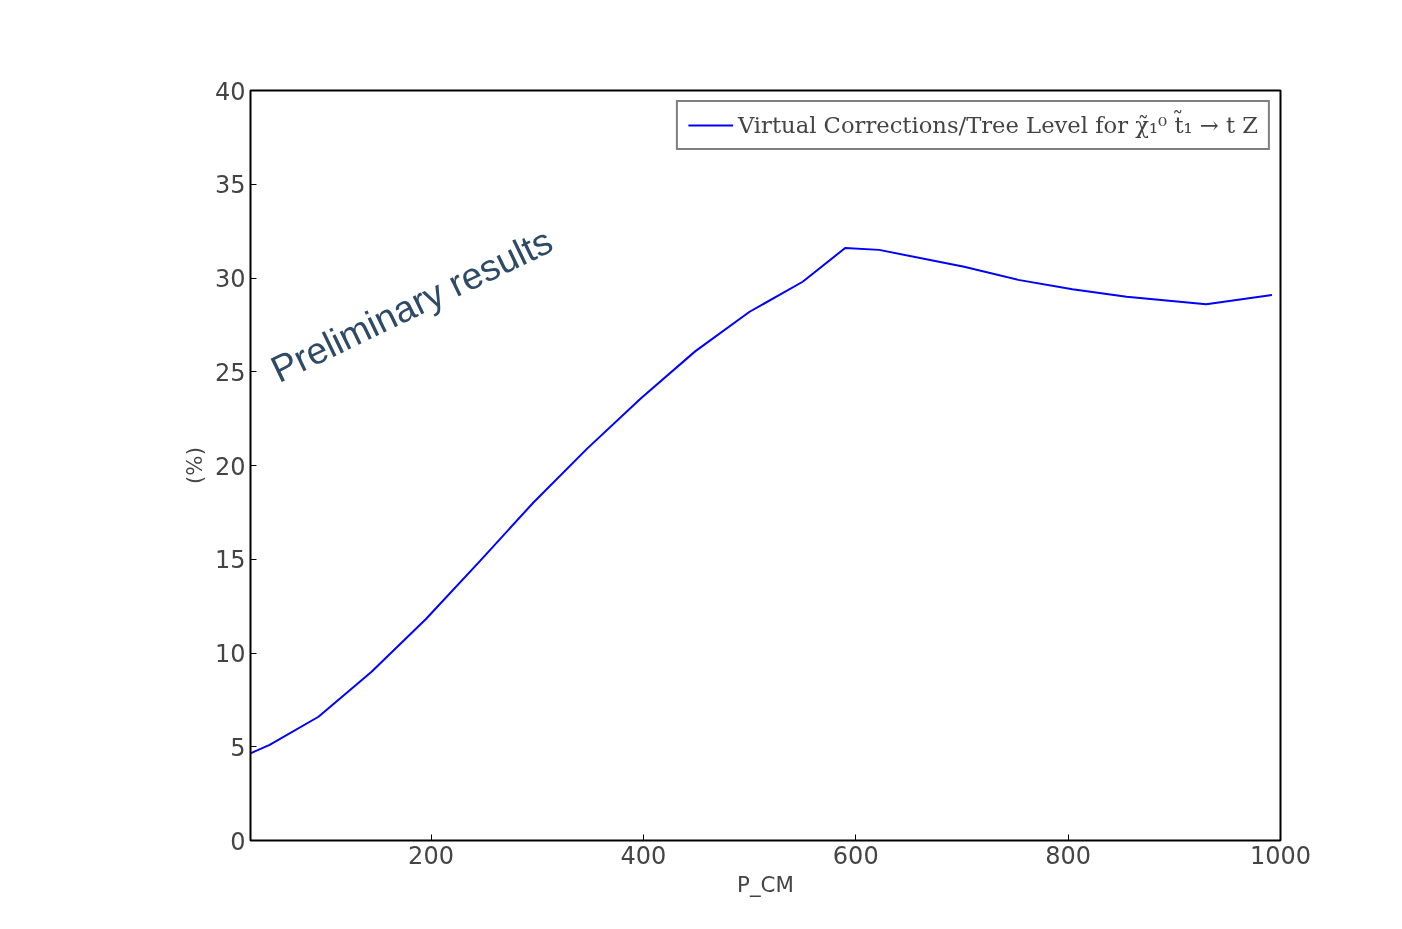 The width and height of the screenshot is (1402, 929). I want to click on y-tick-label: 5, so click(238, 747).